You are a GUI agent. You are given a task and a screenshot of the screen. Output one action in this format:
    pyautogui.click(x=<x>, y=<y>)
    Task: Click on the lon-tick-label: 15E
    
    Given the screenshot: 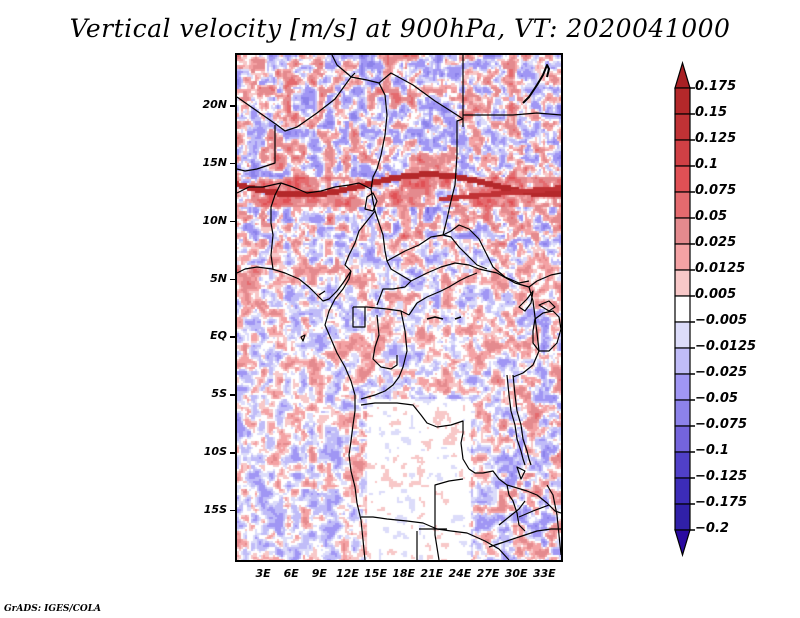 What is the action you would take?
    pyautogui.click(x=375, y=573)
    